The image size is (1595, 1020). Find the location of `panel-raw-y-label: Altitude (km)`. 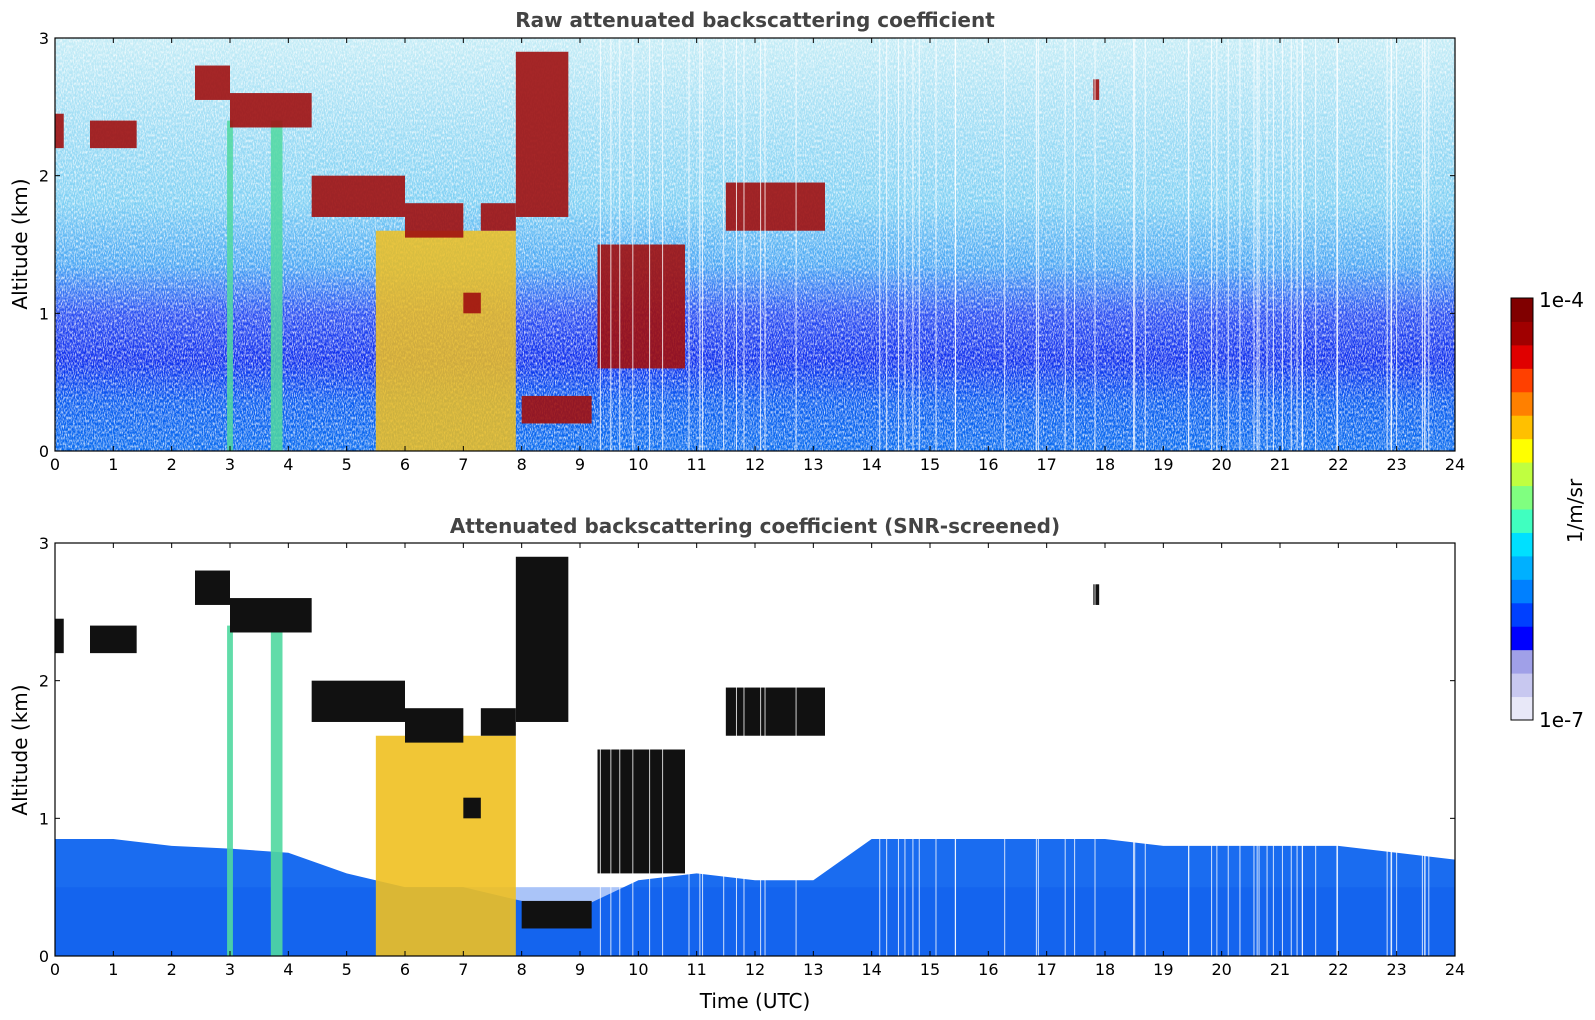

panel-raw-y-label: Altitude (km) is located at coordinates (20, 243).